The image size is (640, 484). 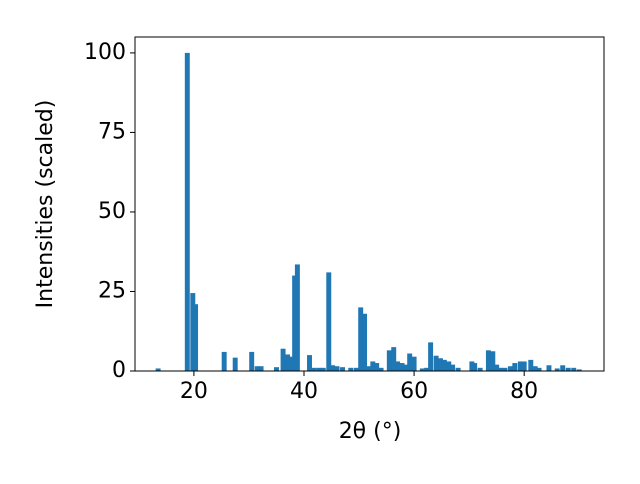 What do you see at coordinates (414, 391) in the screenshot?
I see `x-tick-label: 60` at bounding box center [414, 391].